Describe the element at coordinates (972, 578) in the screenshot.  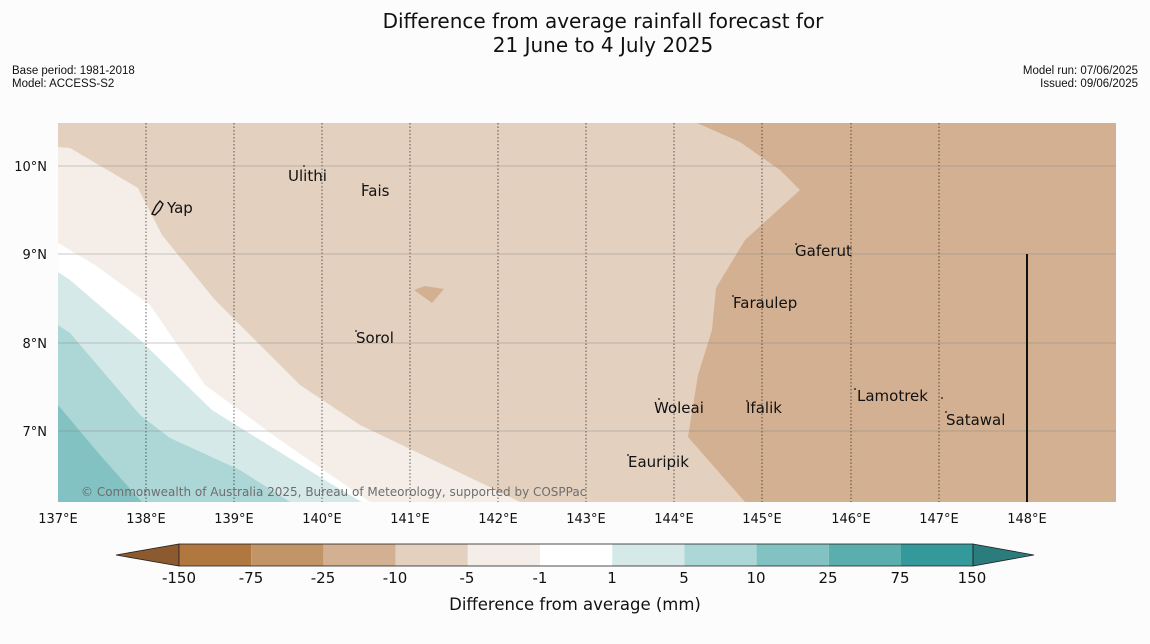
I see `colorbar-tick: 150` at that location.